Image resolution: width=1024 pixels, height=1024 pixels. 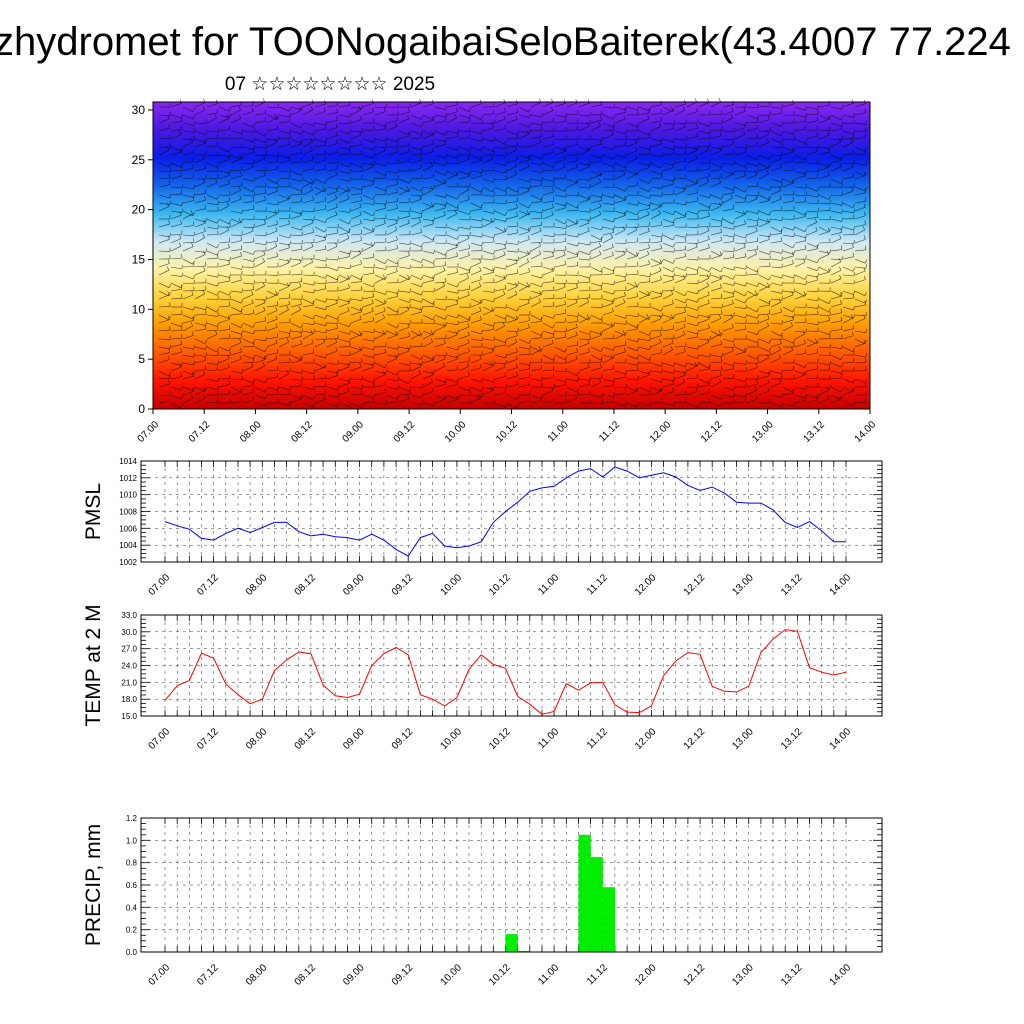 I want to click on y-tick-label: 1014, so click(x=128, y=461).